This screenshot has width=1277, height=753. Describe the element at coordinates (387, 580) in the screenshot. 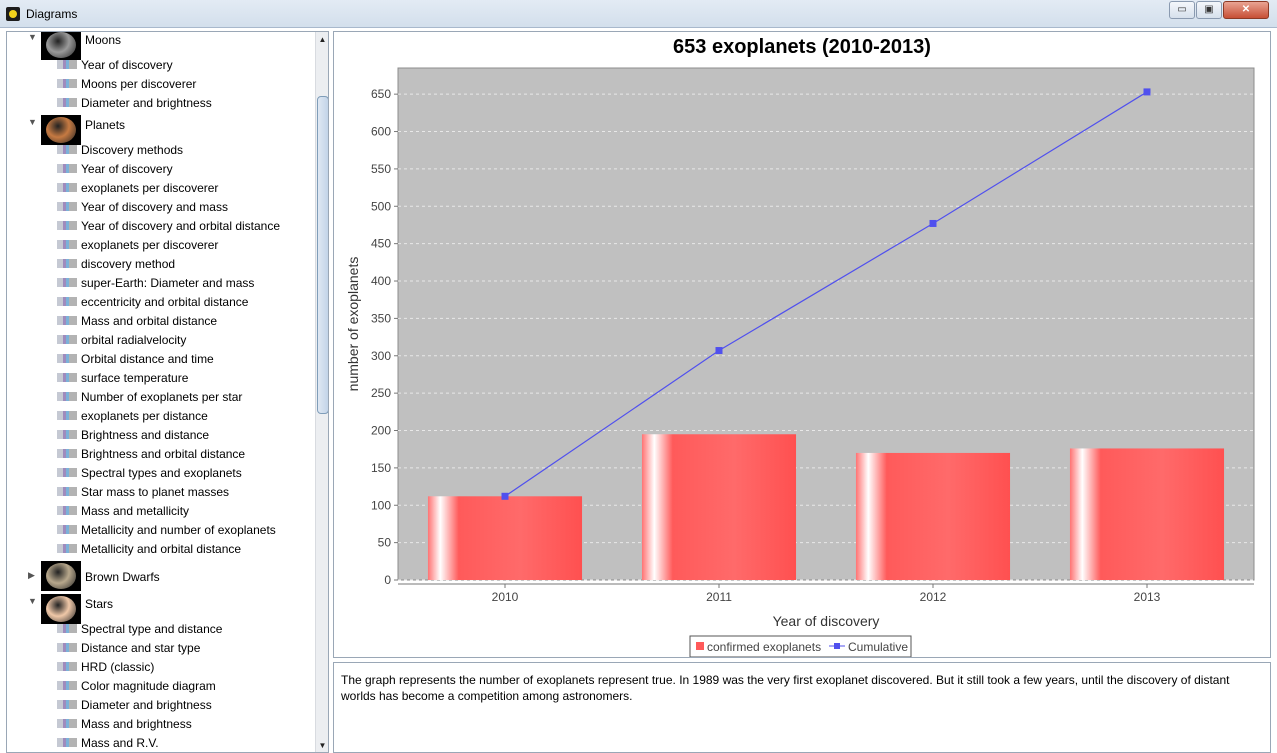

I see `y-tick-label: 0` at that location.